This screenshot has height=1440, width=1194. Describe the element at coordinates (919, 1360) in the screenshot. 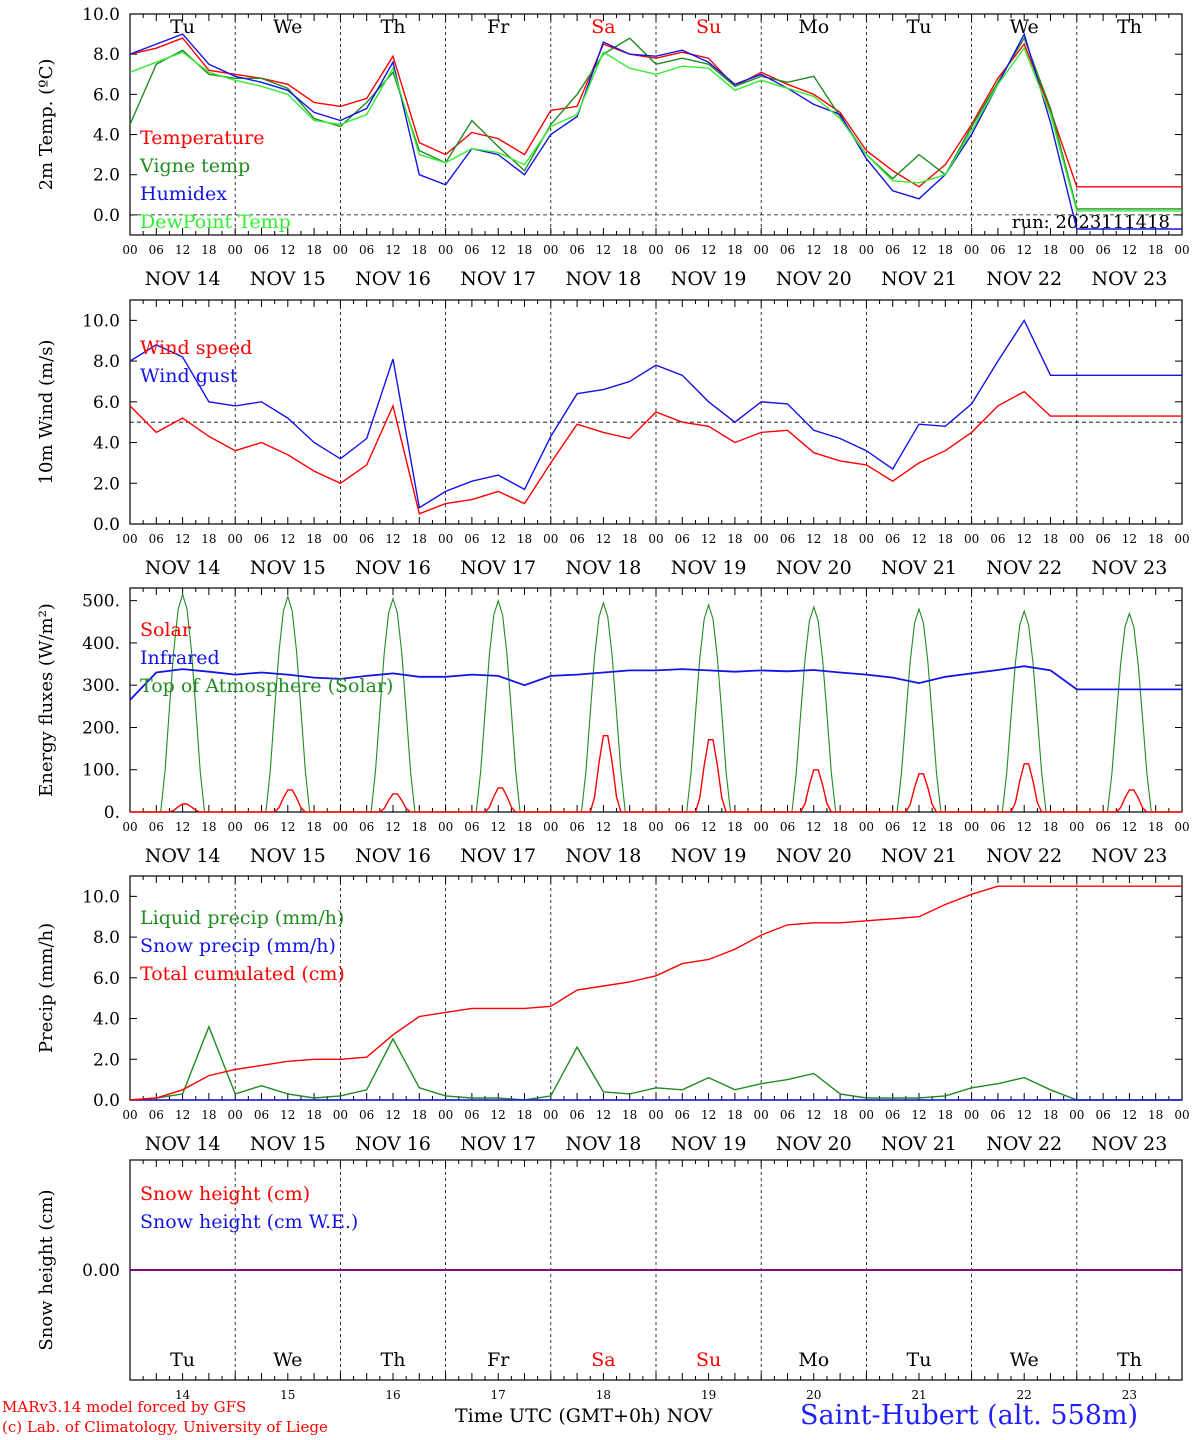

I see `day-label: Tu` at that location.